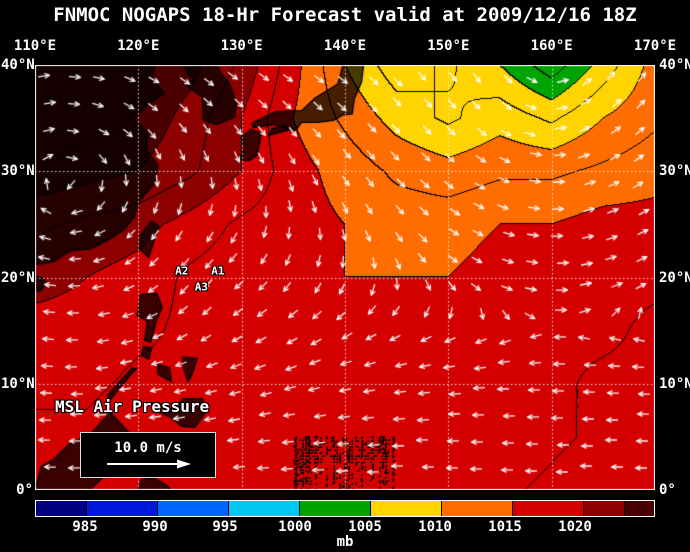 The width and height of the screenshot is (690, 552). What do you see at coordinates (551, 46) in the screenshot?
I see `lon-tick-label: 160°E` at bounding box center [551, 46].